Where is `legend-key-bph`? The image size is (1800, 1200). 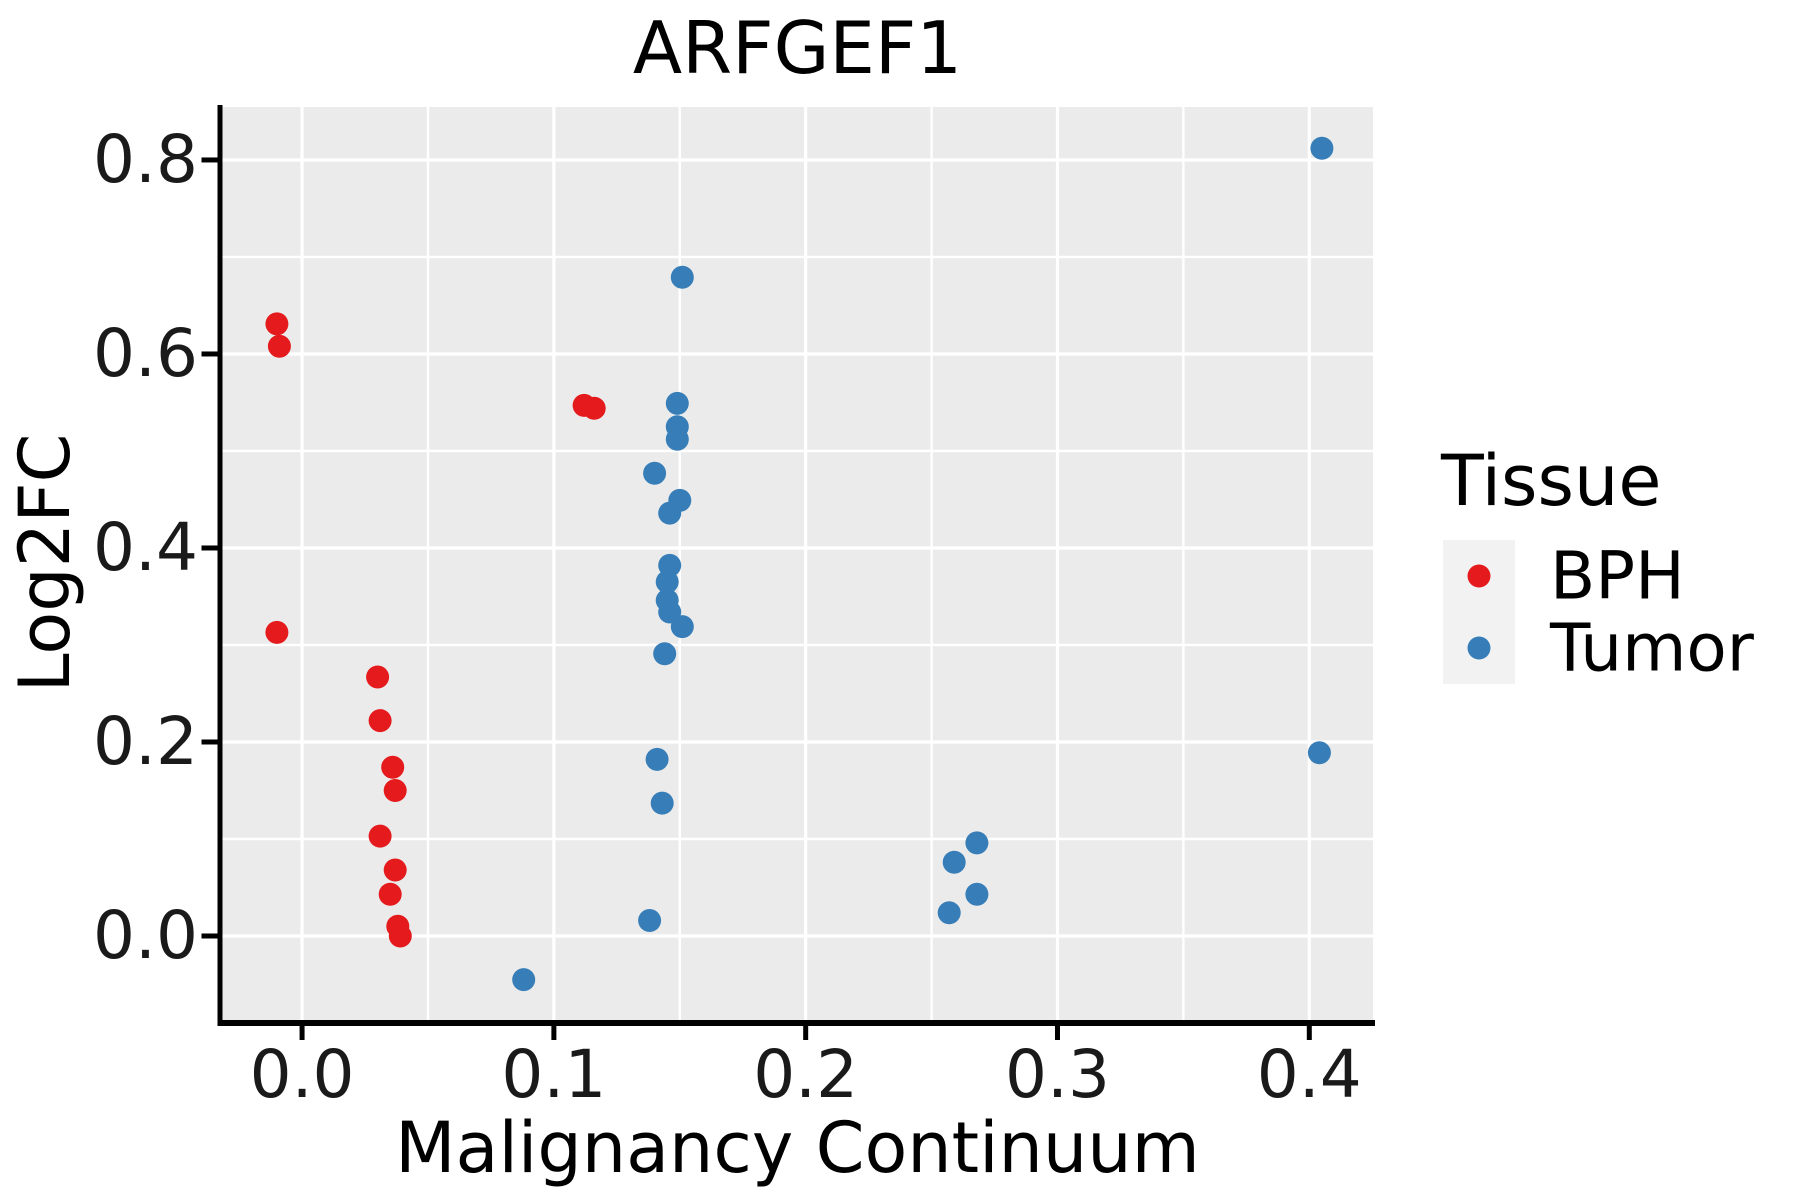
legend-key-bph is located at coordinates (1479, 576).